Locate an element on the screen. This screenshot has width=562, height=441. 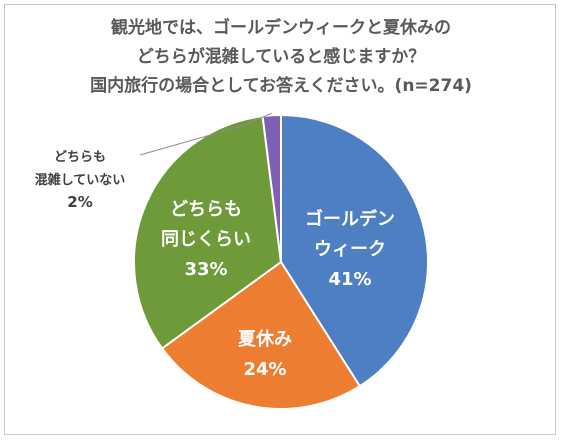
slice-category-label-3: どちらも is located at coordinates (80, 157).